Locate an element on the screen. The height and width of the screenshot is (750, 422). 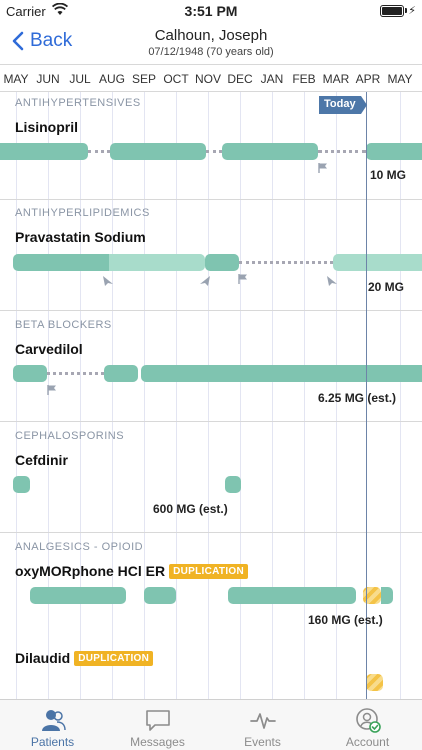
month-label: JAN is located at coordinates (272, 79).